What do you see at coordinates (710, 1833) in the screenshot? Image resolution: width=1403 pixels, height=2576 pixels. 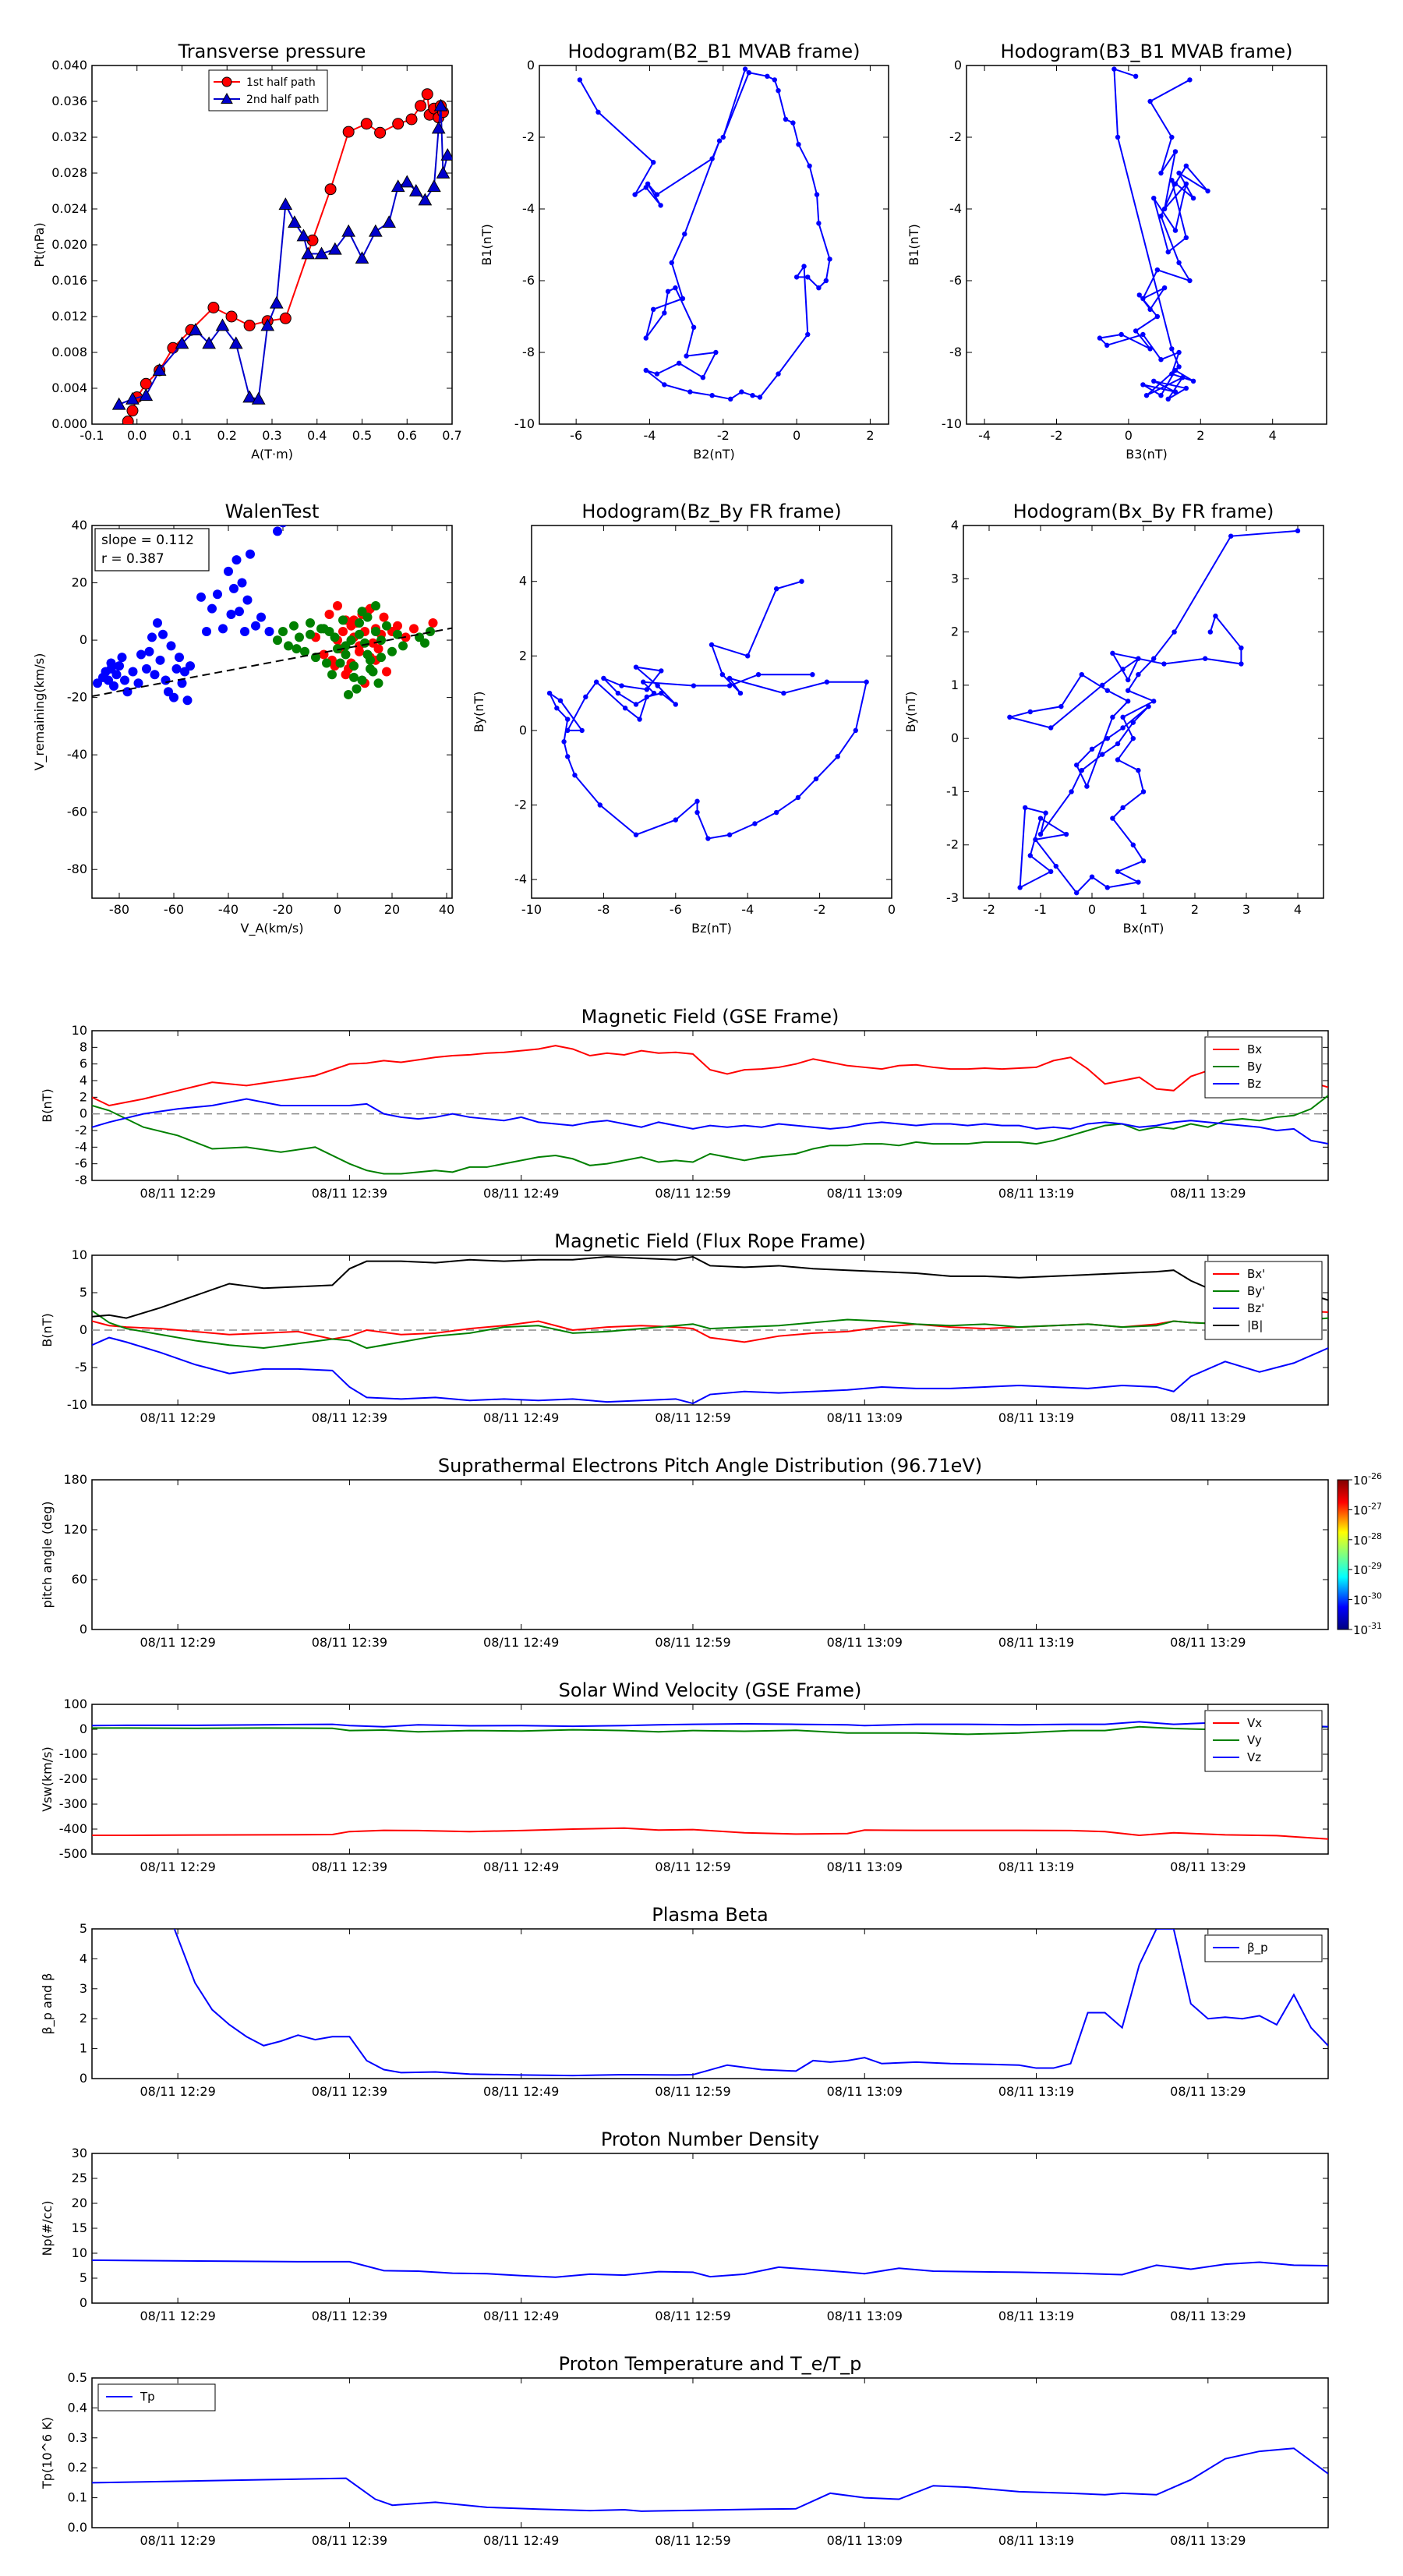 I see `series-line-Vx` at bounding box center [710, 1833].